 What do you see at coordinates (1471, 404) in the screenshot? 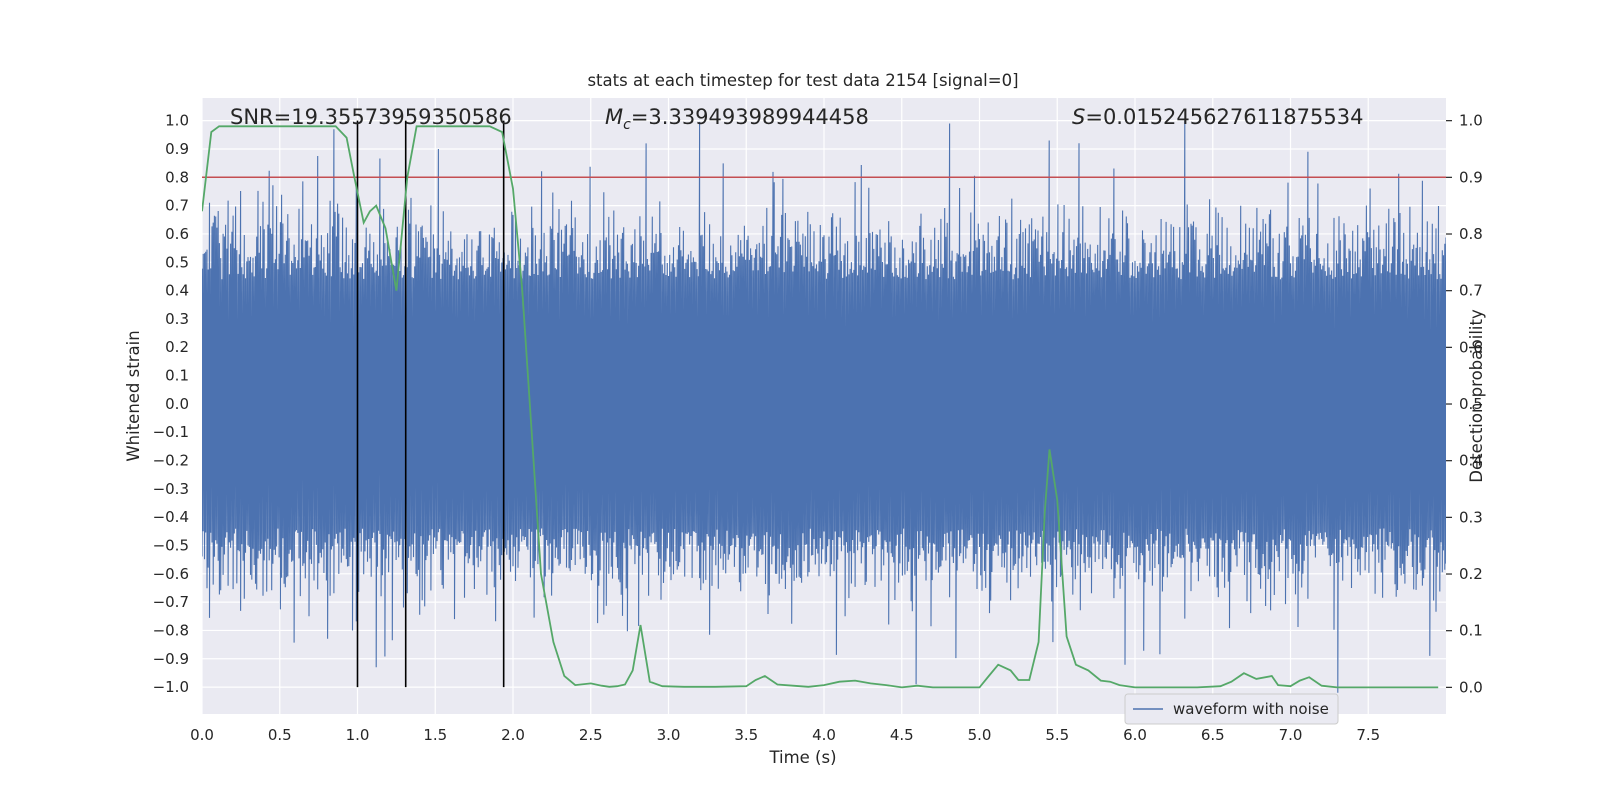
I see `right-tick-label: 0.5` at bounding box center [1471, 404].